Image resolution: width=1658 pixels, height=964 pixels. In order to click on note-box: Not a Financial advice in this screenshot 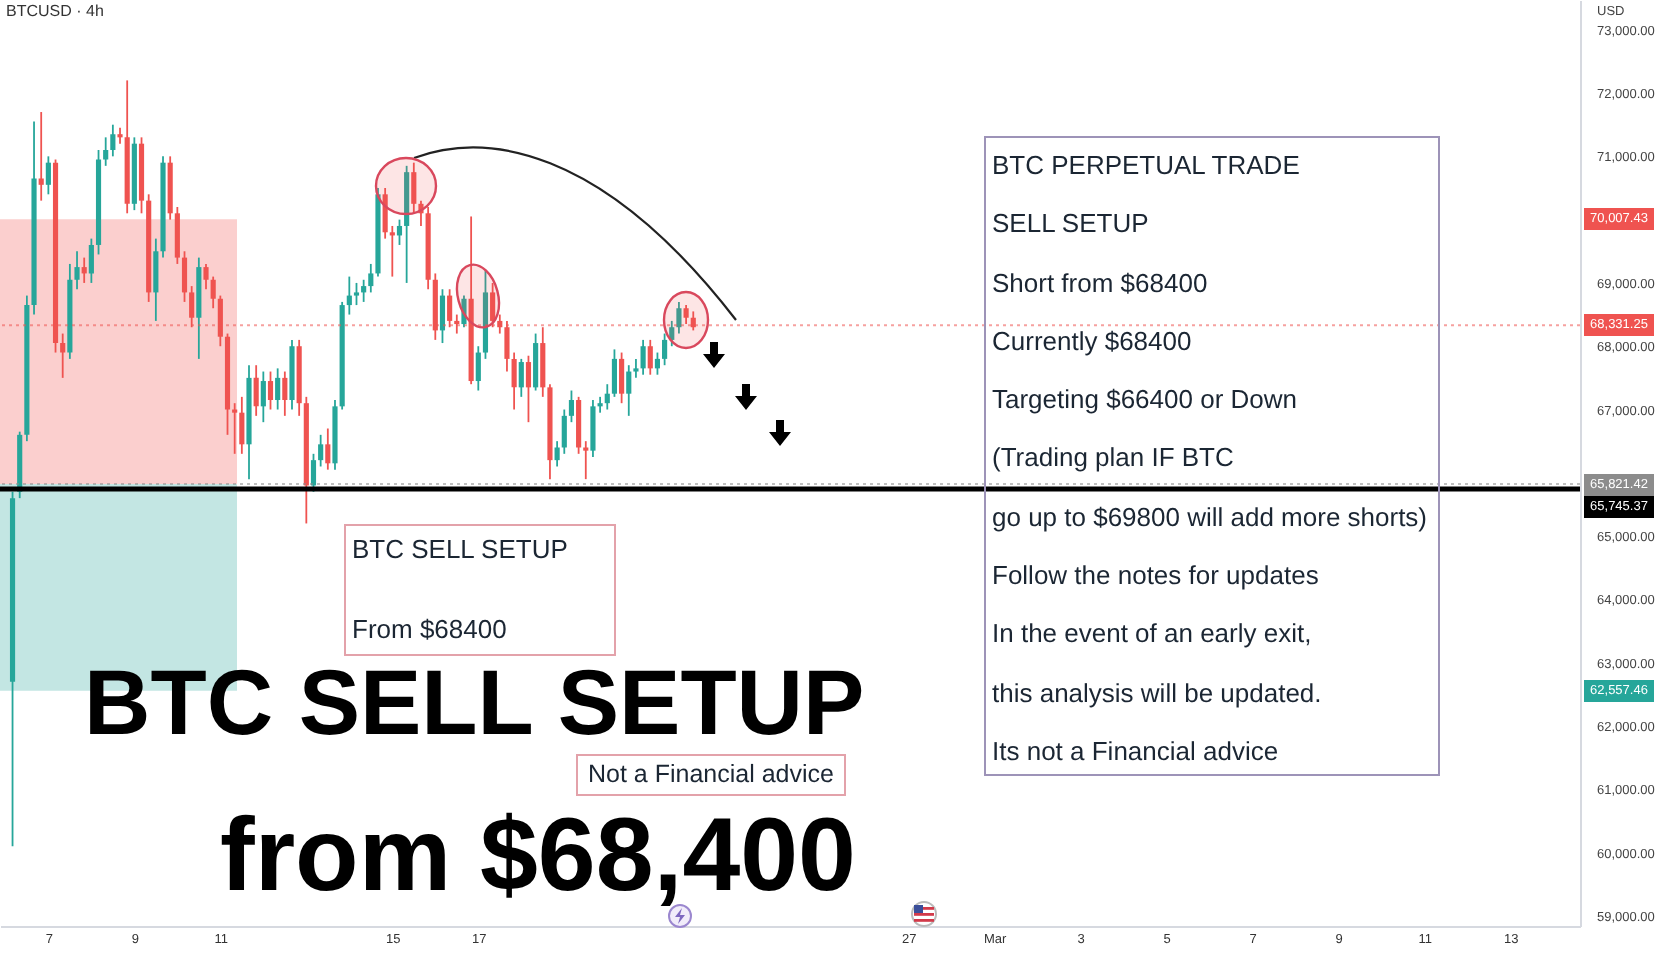, I will do `click(711, 775)`.